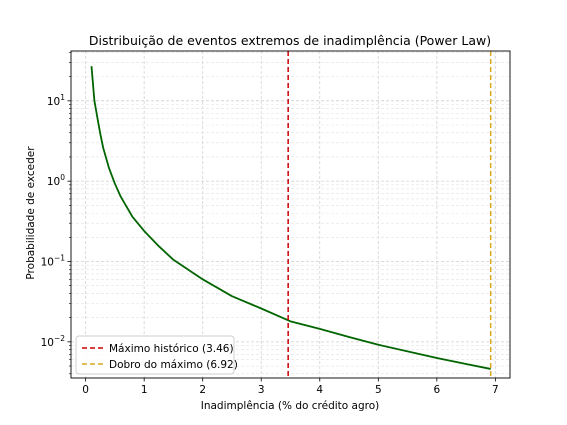 Image resolution: width=567 pixels, height=425 pixels. Describe the element at coordinates (53, 261) in the screenshot. I see `y-tick-label: 10⁻¹` at that location.